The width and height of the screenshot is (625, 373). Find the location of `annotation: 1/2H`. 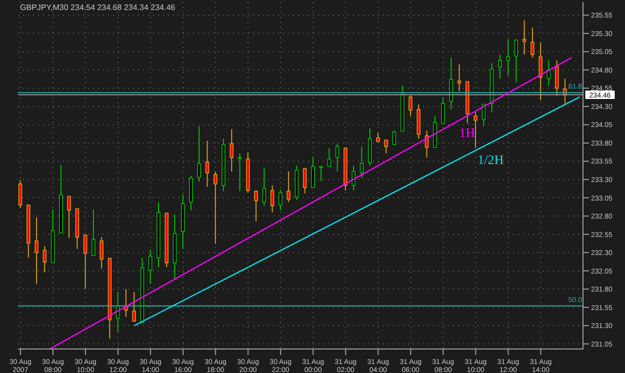

annotation: 1/2H is located at coordinates (491, 159).